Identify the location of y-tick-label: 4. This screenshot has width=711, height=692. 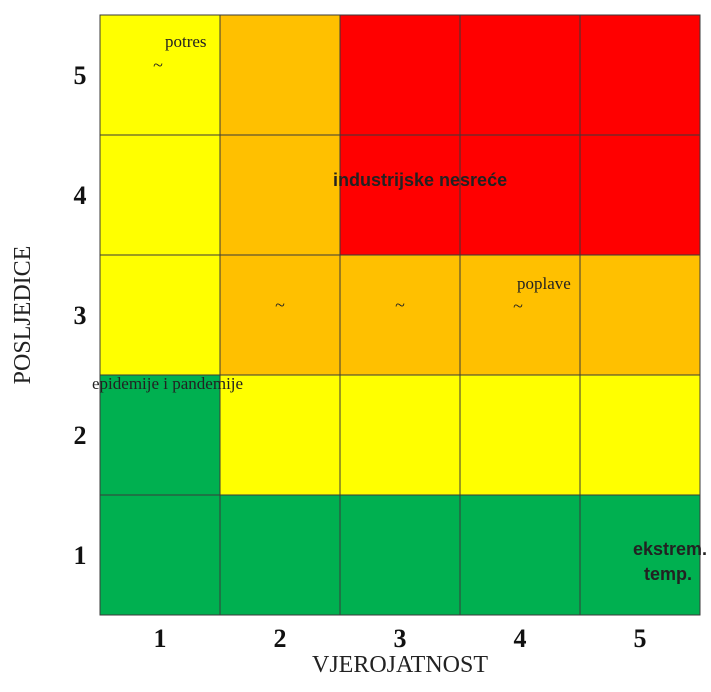
(80, 195).